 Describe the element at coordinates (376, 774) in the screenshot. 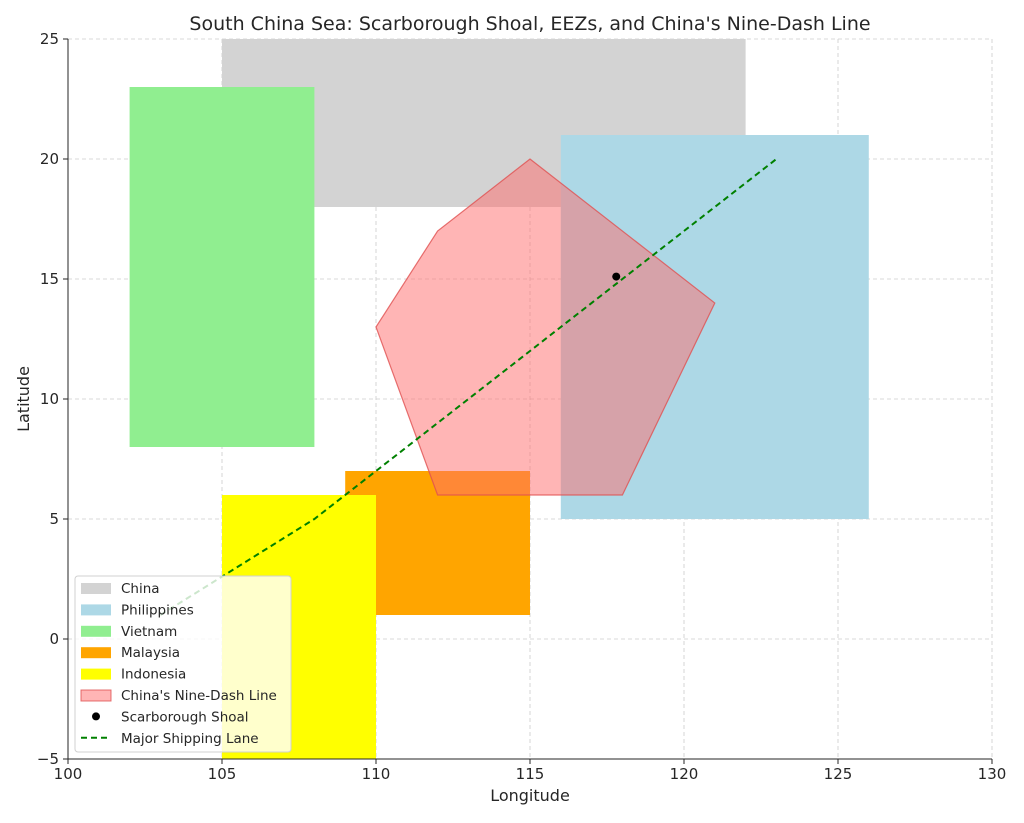

I see `x-tick-label: 110` at that location.